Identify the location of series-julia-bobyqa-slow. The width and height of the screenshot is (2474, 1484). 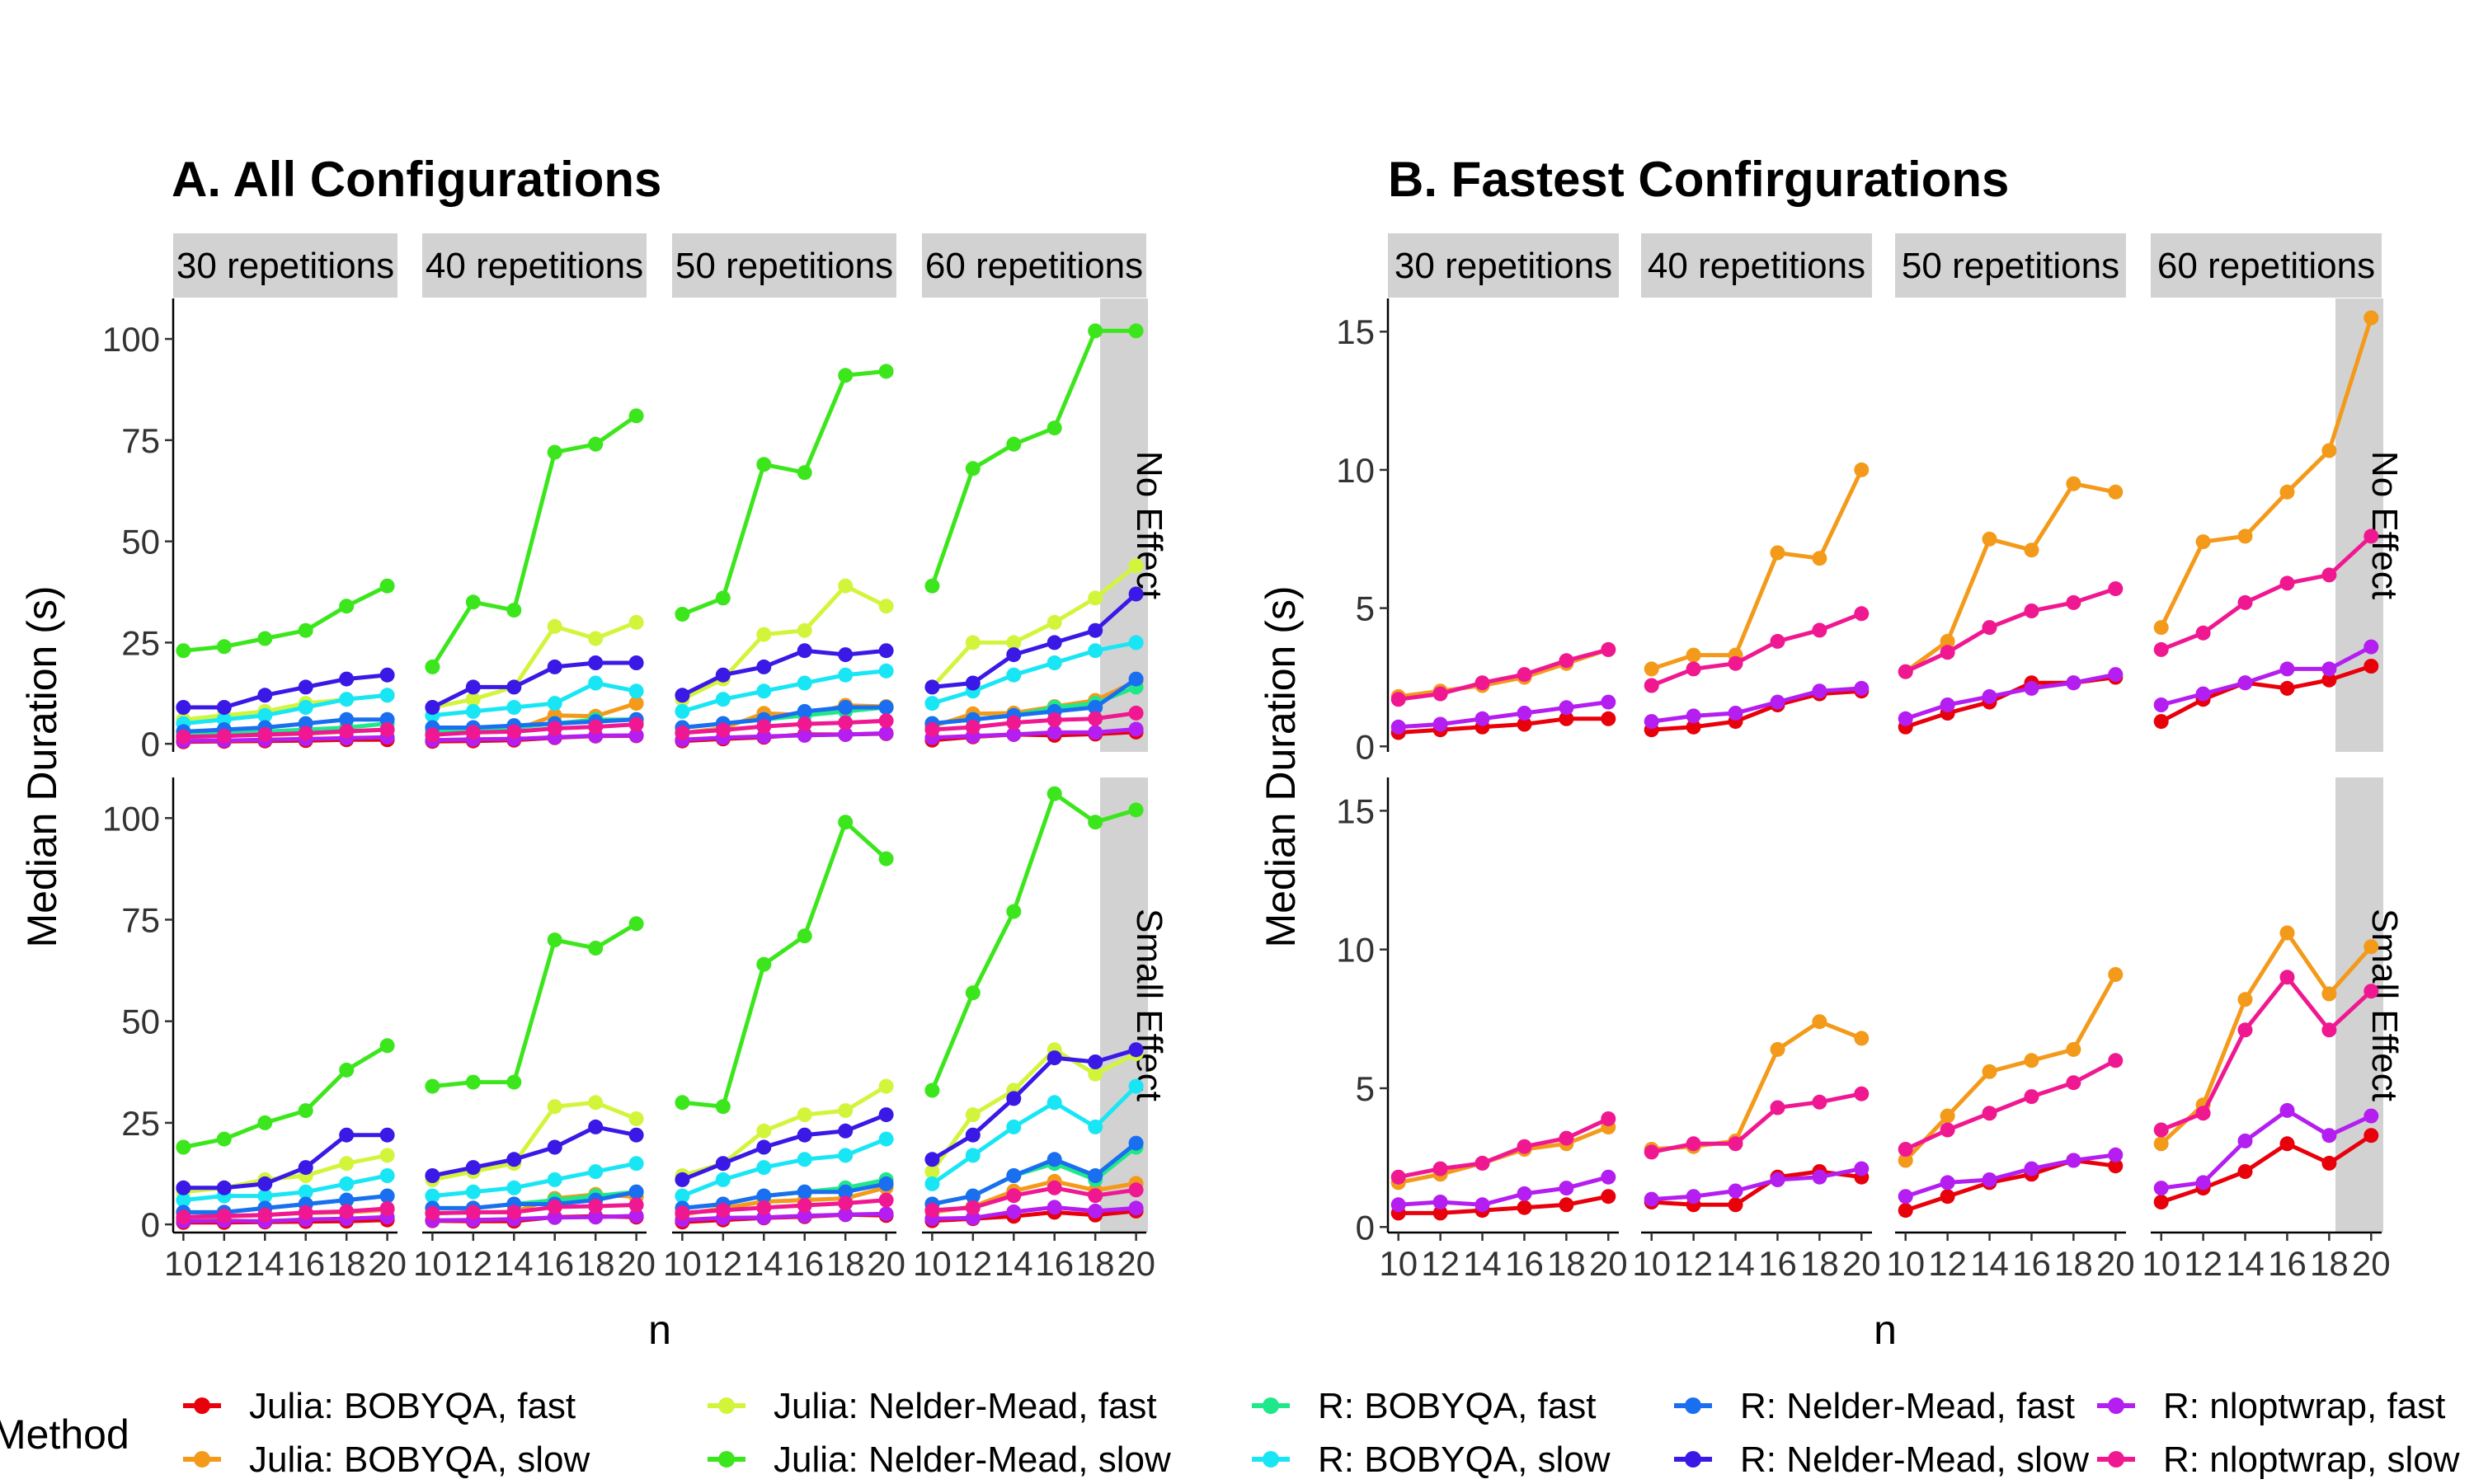
(2011, 1067).